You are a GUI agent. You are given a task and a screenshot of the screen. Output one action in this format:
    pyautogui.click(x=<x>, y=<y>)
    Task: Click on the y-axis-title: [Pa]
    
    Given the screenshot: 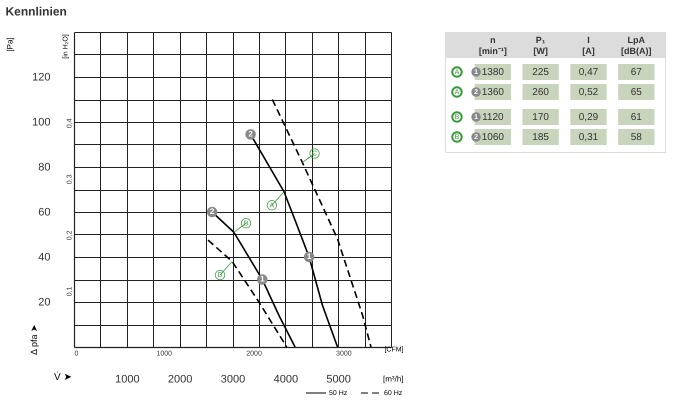 What is the action you would take?
    pyautogui.click(x=10, y=44)
    